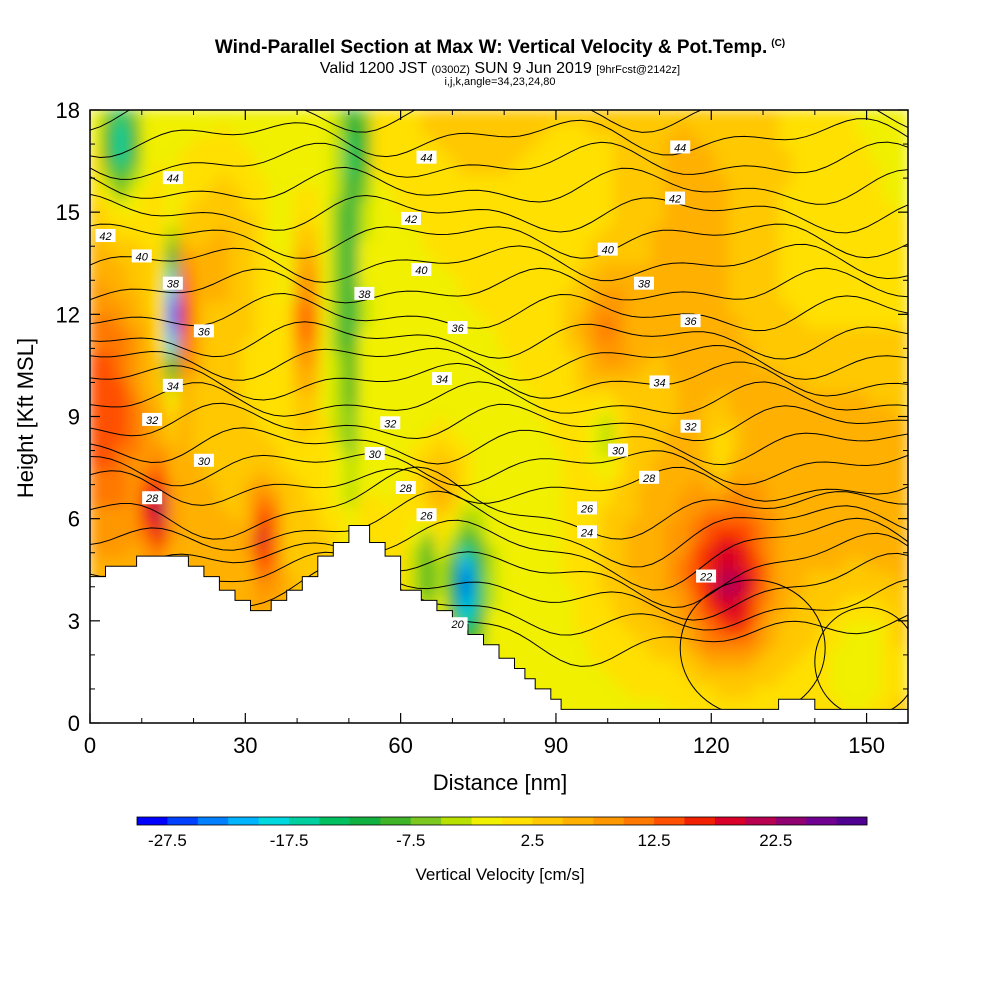  I want to click on y-tick-label: 6, so click(74, 519).